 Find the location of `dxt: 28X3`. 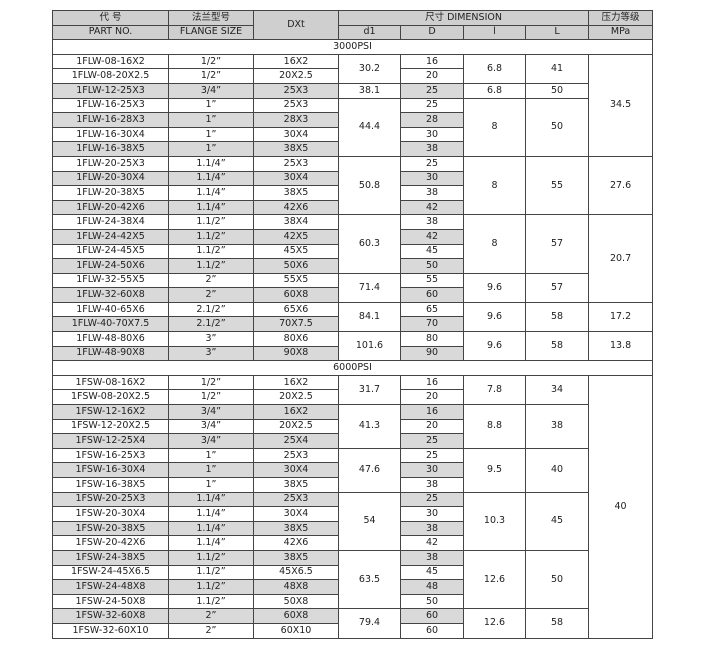

dxt: 28X3 is located at coordinates (296, 120).